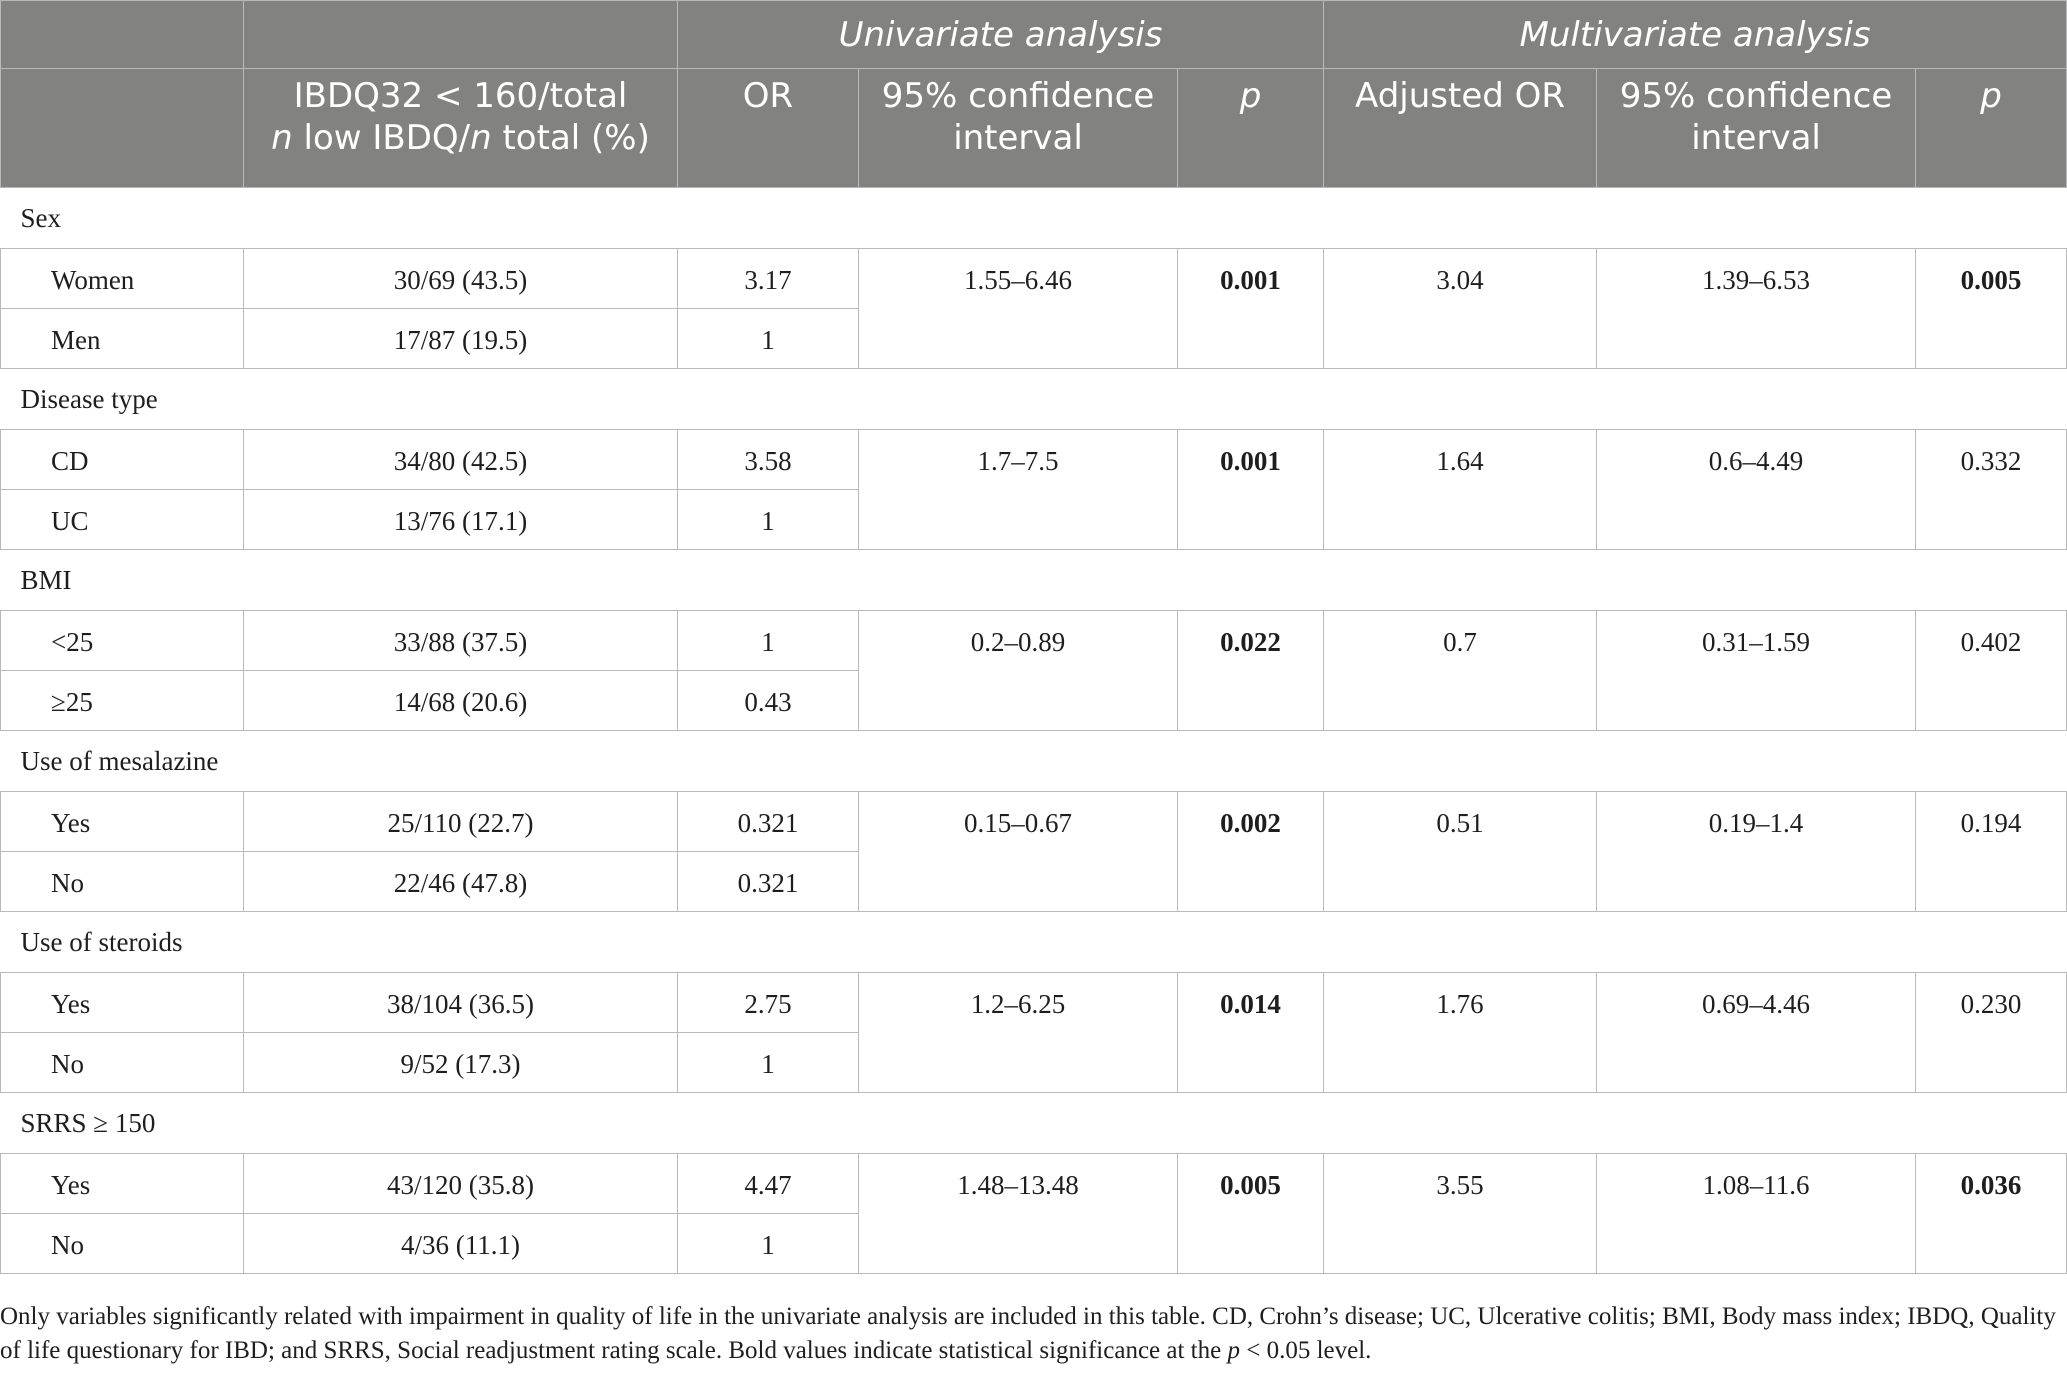 This screenshot has height=1378, width=2067. What do you see at coordinates (1250, 670) in the screenshot?
I see `p-cell: 0.022` at bounding box center [1250, 670].